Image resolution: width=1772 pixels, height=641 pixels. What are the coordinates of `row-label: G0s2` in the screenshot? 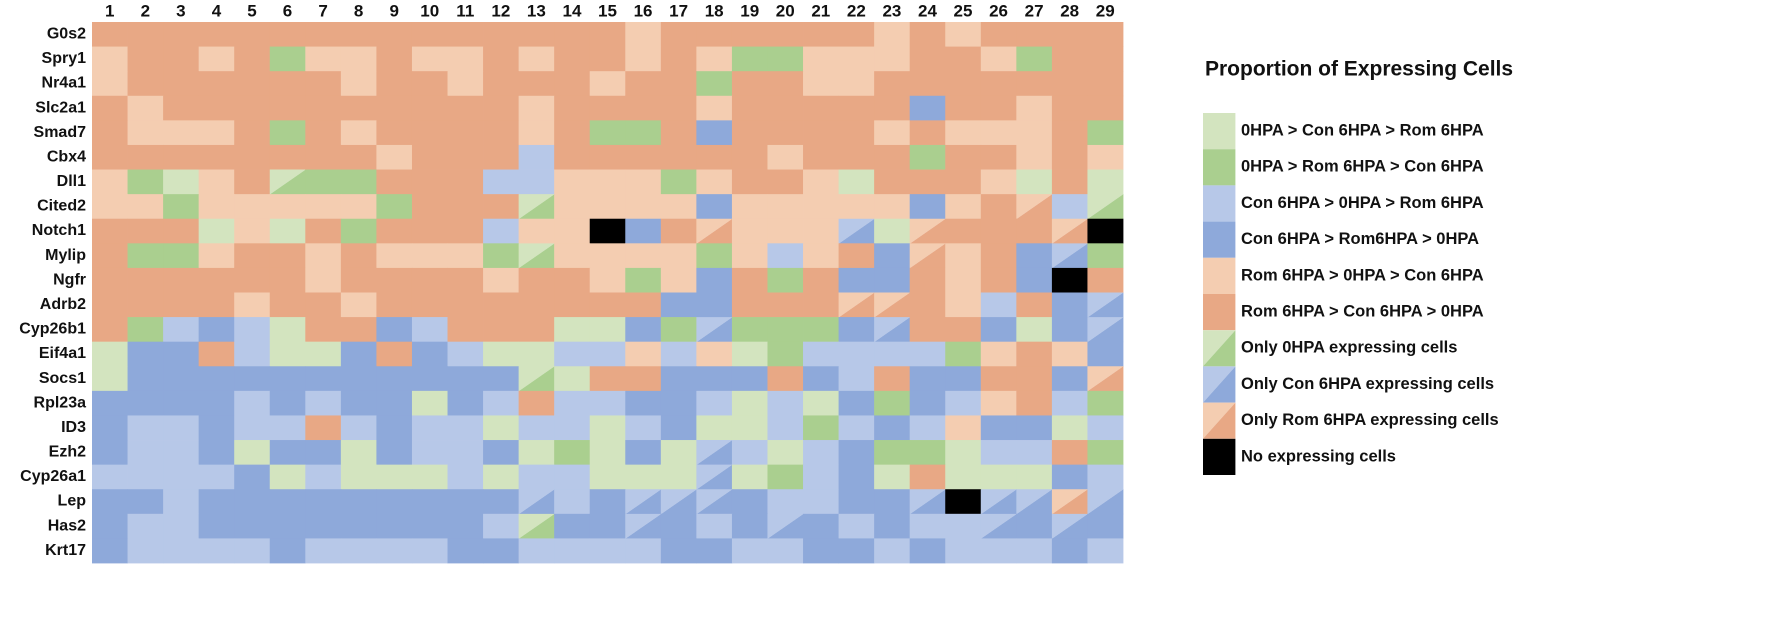 It's located at (66, 34).